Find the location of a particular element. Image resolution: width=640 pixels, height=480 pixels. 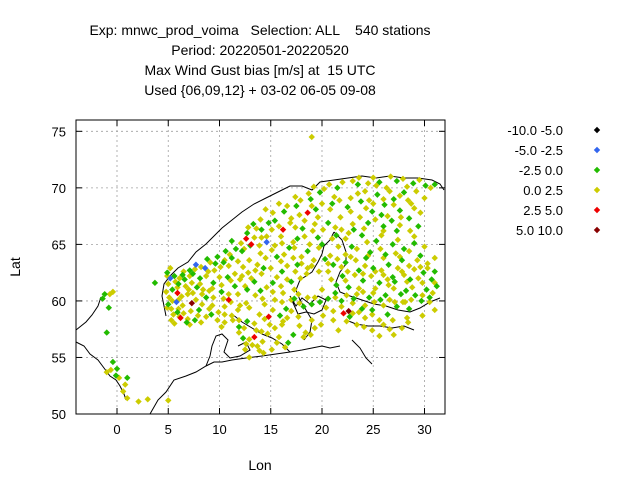

coast-continent is located at coordinates (245, 380).